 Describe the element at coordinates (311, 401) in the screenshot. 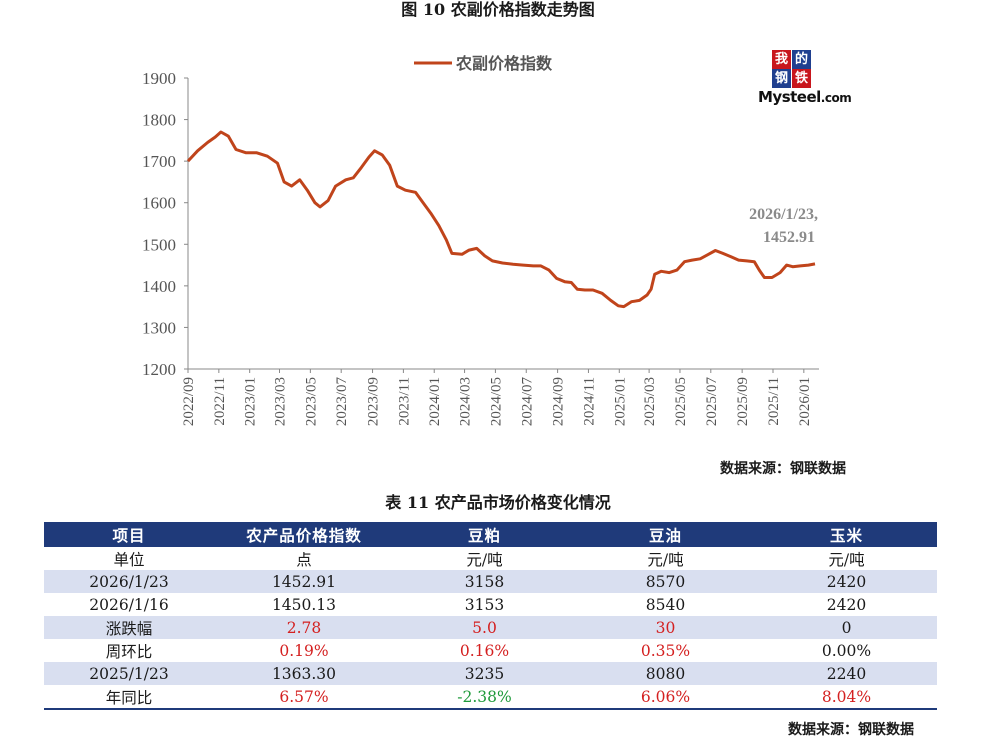

I see `x-tick-label: 2023/05` at that location.